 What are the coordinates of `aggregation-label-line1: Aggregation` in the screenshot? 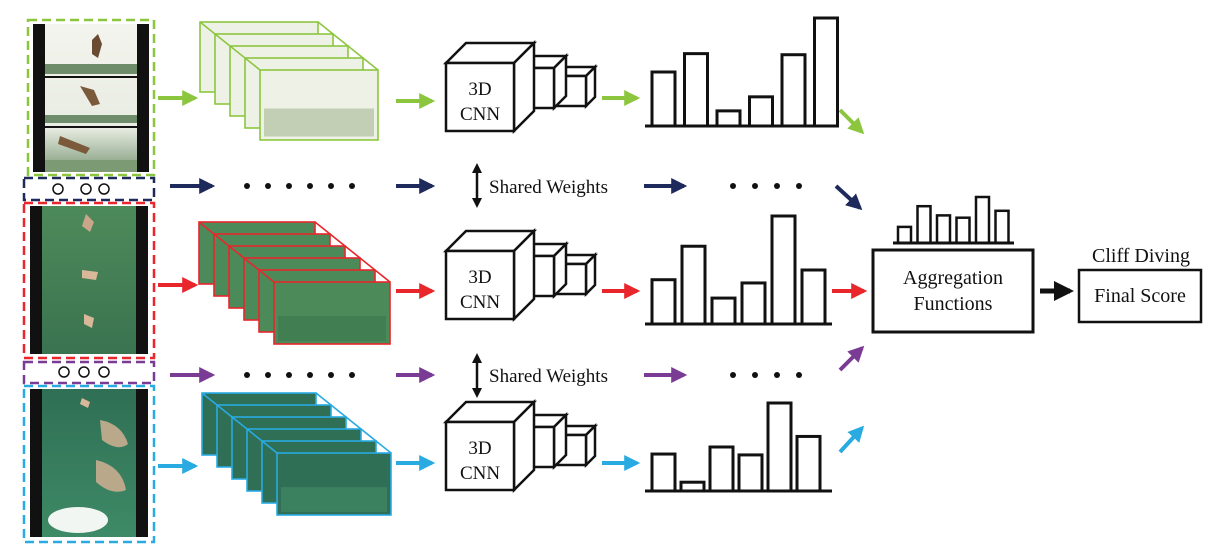 It's located at (953, 278).